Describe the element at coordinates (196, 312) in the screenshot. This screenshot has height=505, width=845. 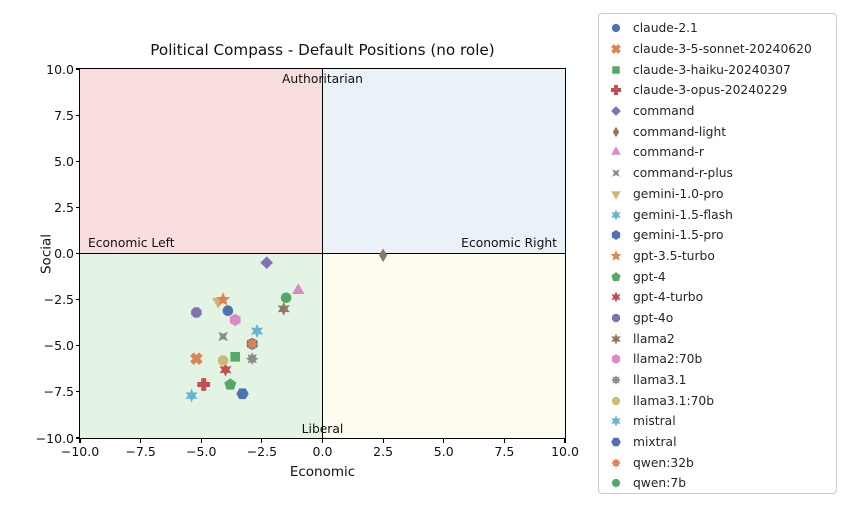
I see `scatter-point-gpt-4o` at that location.